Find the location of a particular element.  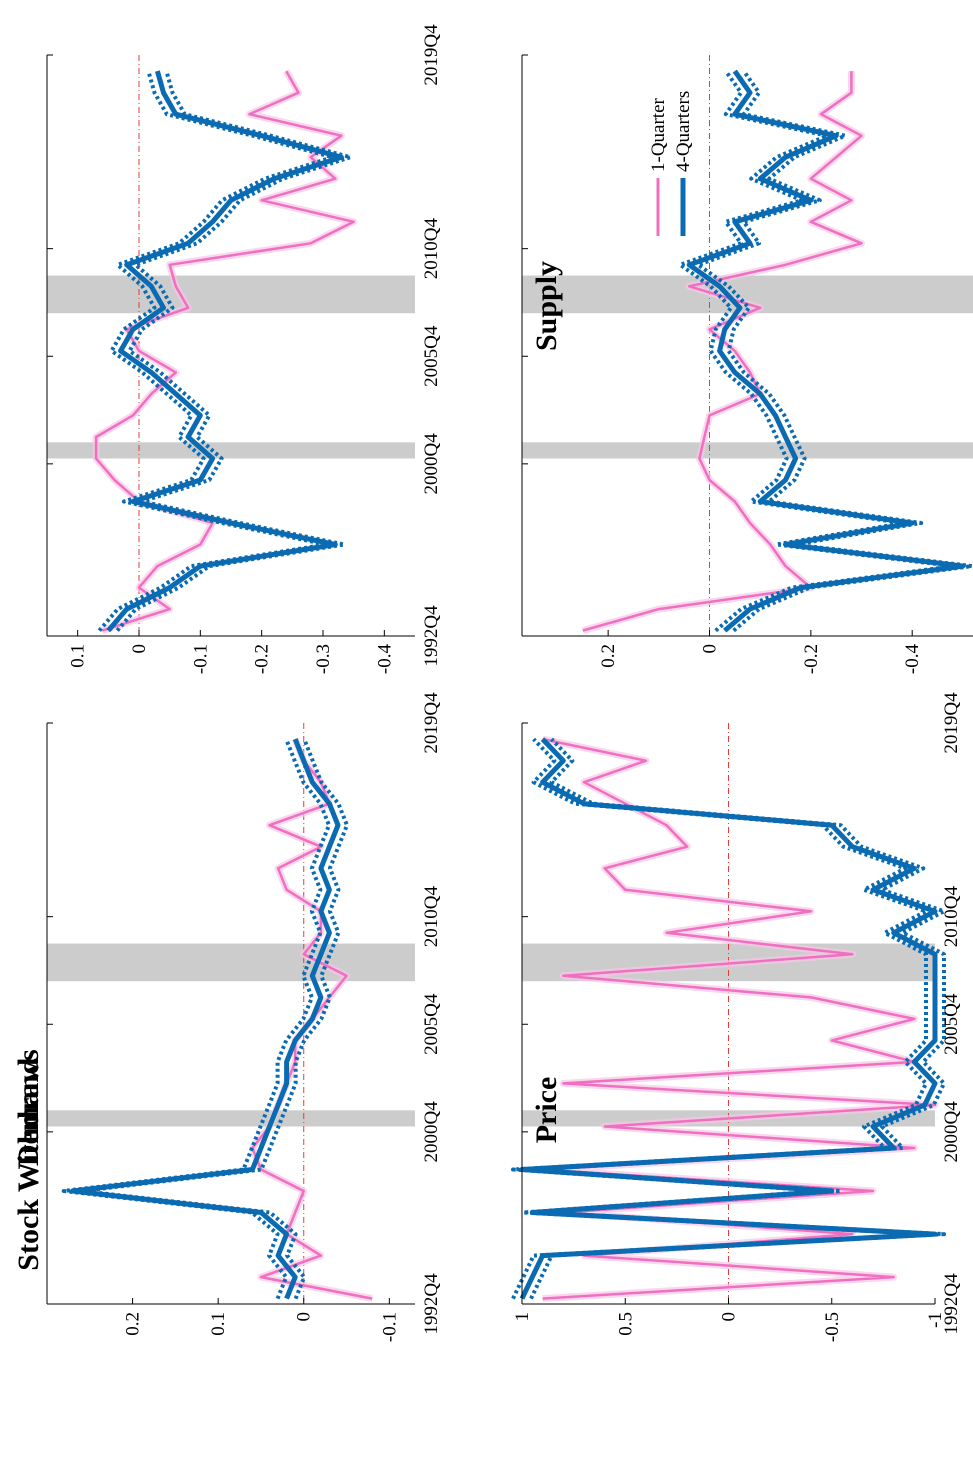

legend-4-quarters-label: 4-Quarters is located at coordinates (683, 131).